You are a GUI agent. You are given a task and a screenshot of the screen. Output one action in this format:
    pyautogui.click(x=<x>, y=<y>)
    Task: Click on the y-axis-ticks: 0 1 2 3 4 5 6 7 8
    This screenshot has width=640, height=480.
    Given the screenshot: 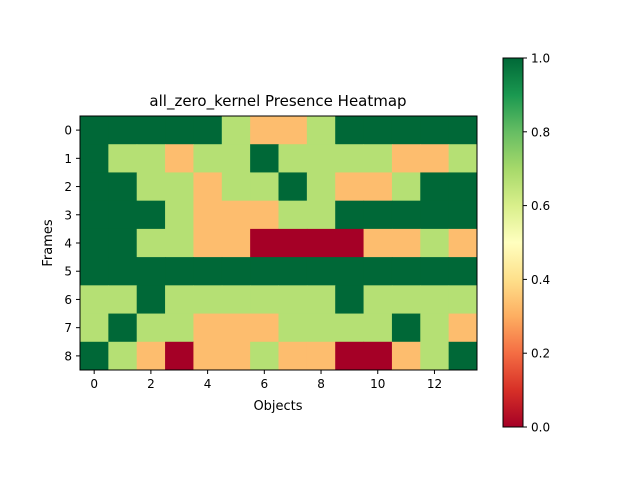 What is the action you would take?
    pyautogui.click(x=72, y=243)
    